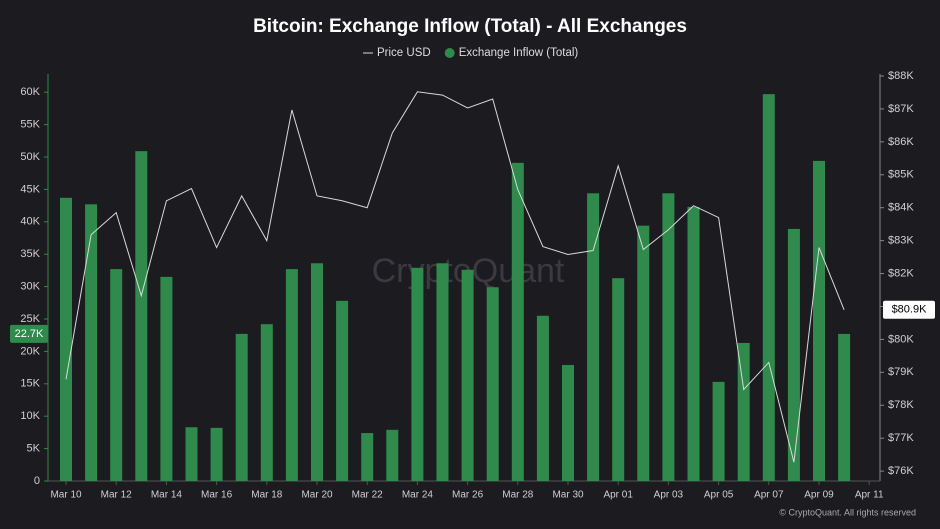 The width and height of the screenshot is (940, 529). What do you see at coordinates (30, 254) in the screenshot?
I see `y-tick-label: 35K` at bounding box center [30, 254].